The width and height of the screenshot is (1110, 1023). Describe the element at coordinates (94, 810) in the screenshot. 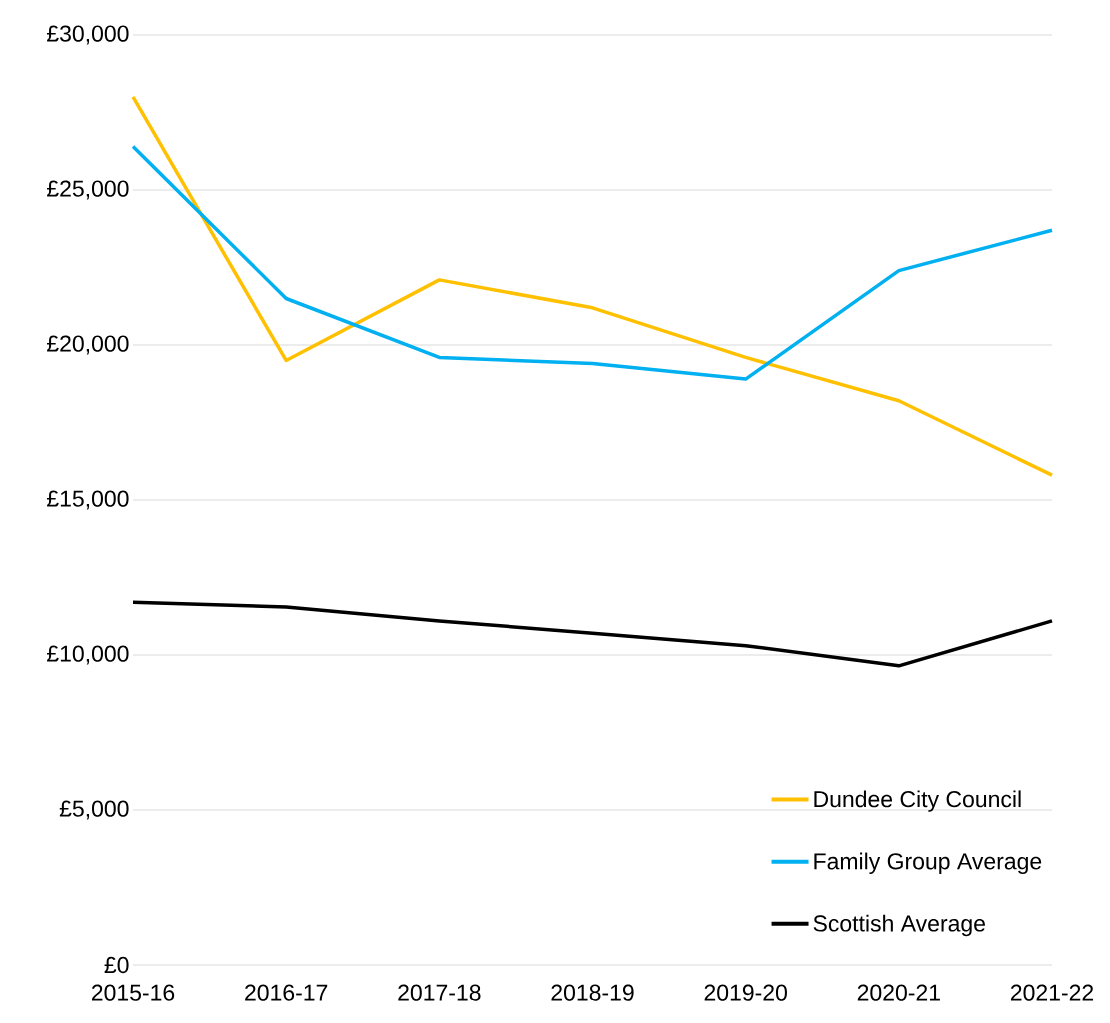

I see `y-tick-label: £5,000` at that location.